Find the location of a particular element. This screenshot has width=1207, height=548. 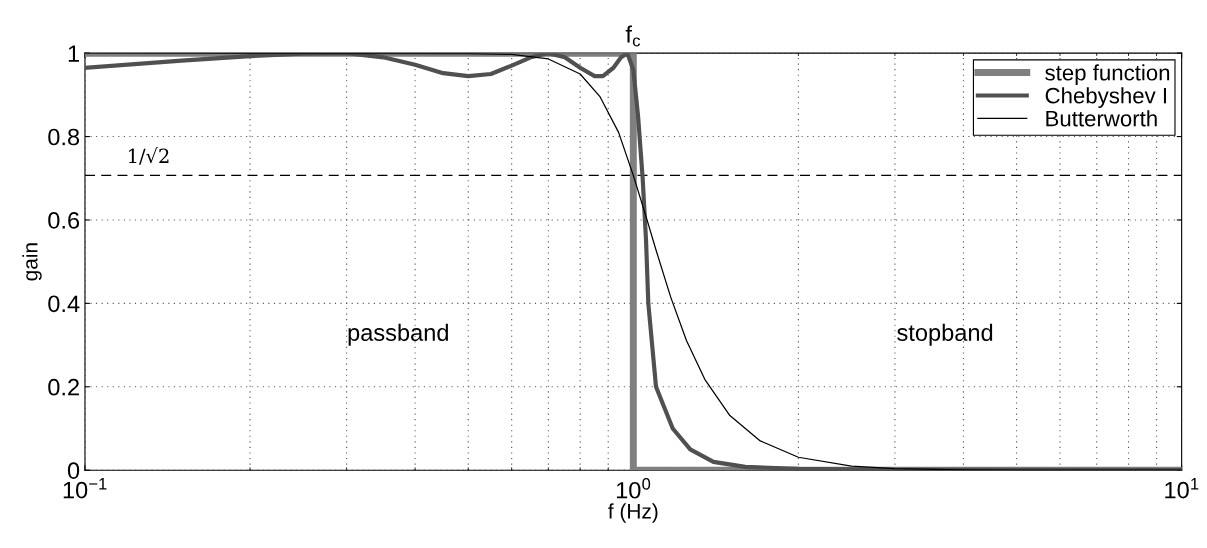

y-tick-label: 0.2 is located at coordinates (63, 387).